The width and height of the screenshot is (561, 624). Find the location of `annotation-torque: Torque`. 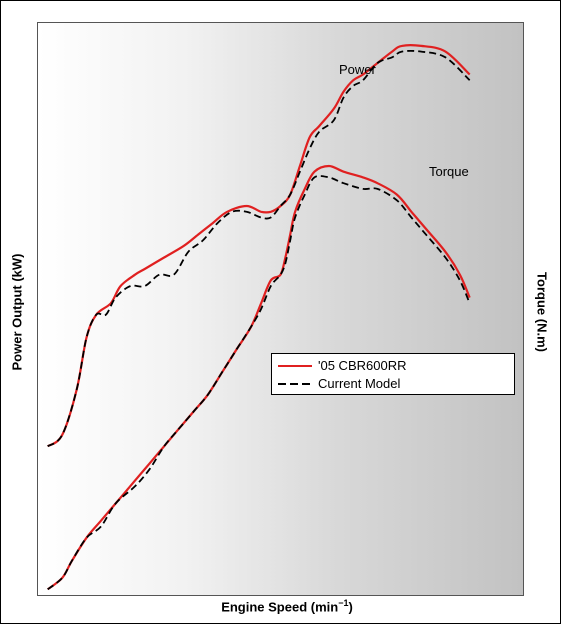

annotation-torque: Torque is located at coordinates (449, 171).